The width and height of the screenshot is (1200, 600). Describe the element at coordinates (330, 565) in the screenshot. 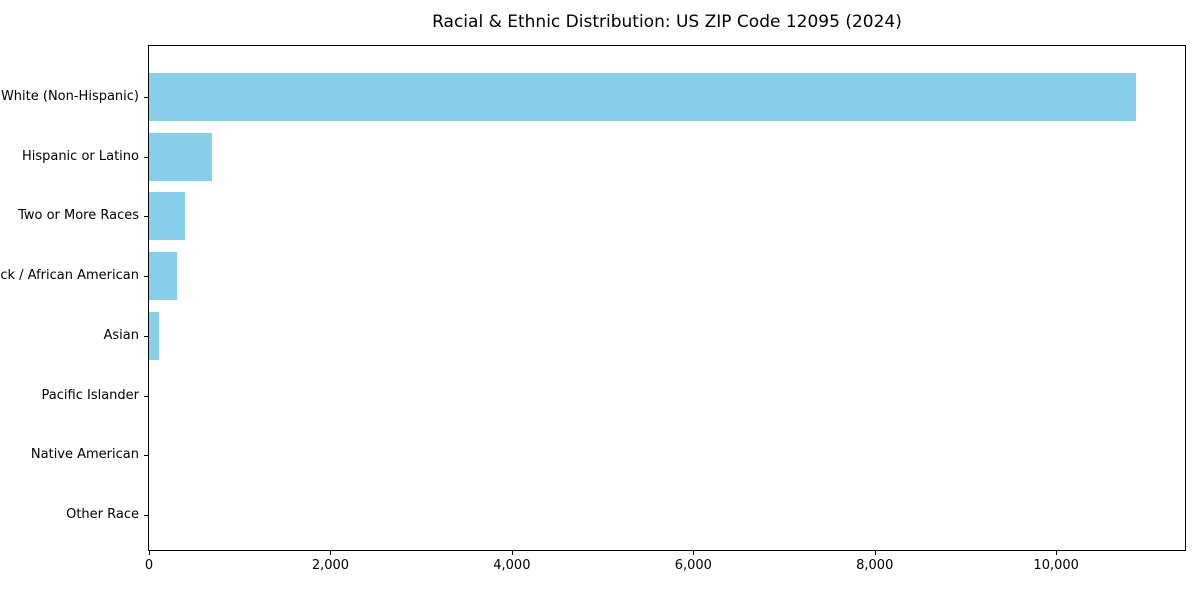

I see `x-axis-tick-label: 2,000` at that location.